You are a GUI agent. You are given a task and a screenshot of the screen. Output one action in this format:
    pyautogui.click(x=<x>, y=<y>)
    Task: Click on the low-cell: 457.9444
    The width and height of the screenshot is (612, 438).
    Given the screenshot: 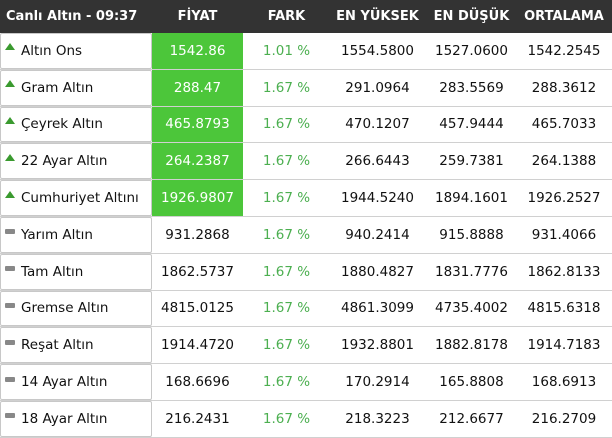 What is the action you would take?
    pyautogui.click(x=471, y=124)
    